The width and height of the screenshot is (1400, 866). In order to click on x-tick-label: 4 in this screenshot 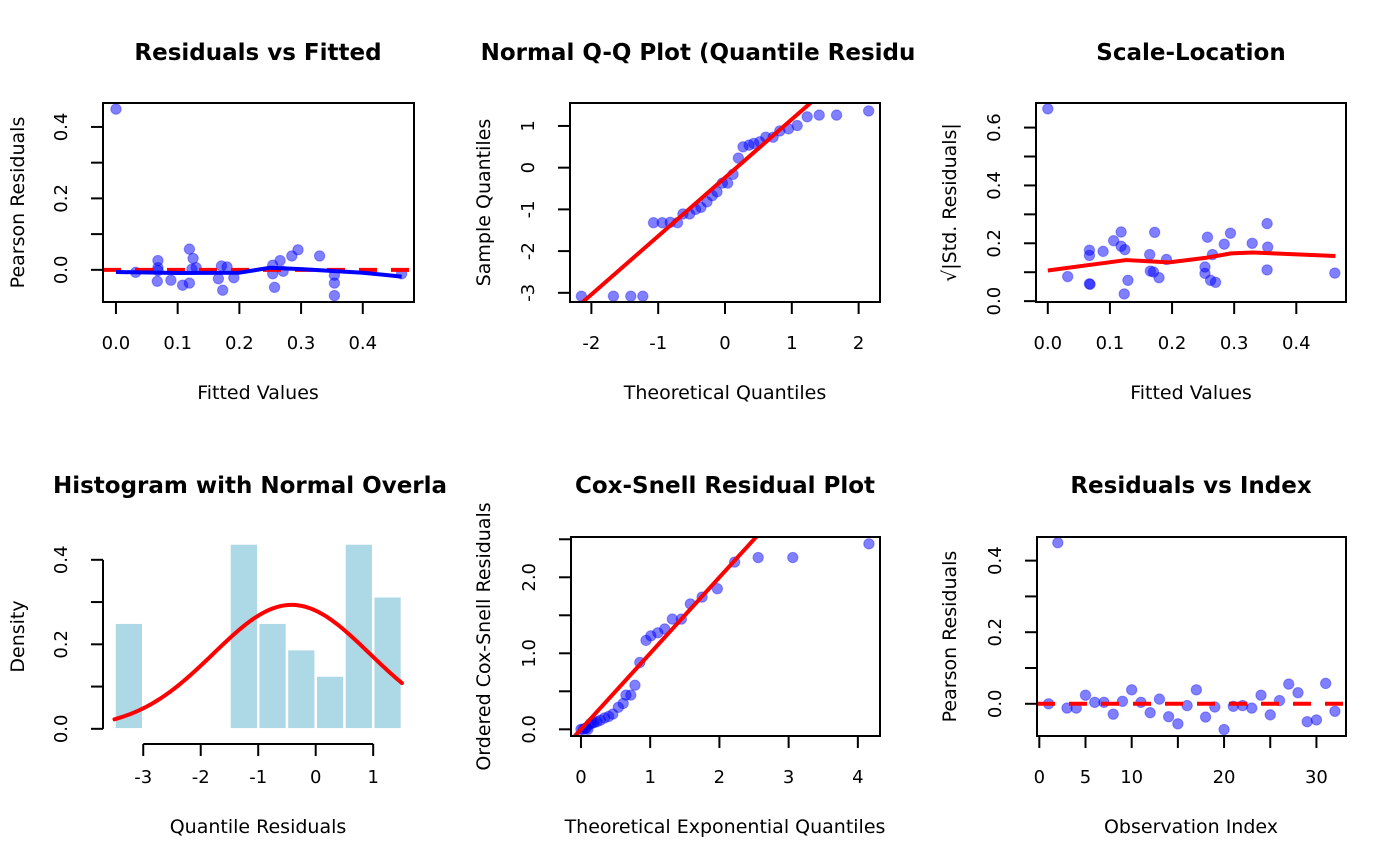, I will do `click(857, 777)`.